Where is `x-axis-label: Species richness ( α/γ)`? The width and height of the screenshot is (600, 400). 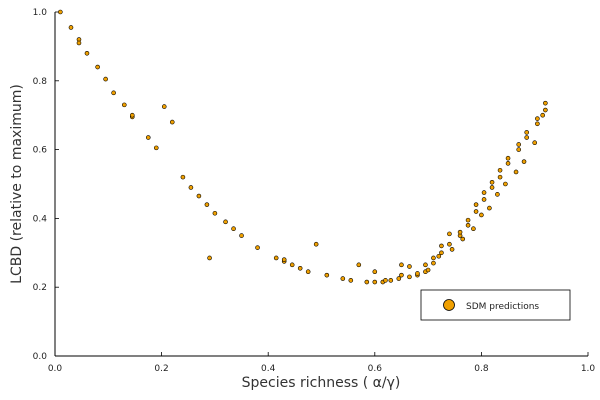 x-axis-label: Species richness ( α/γ) is located at coordinates (321, 383).